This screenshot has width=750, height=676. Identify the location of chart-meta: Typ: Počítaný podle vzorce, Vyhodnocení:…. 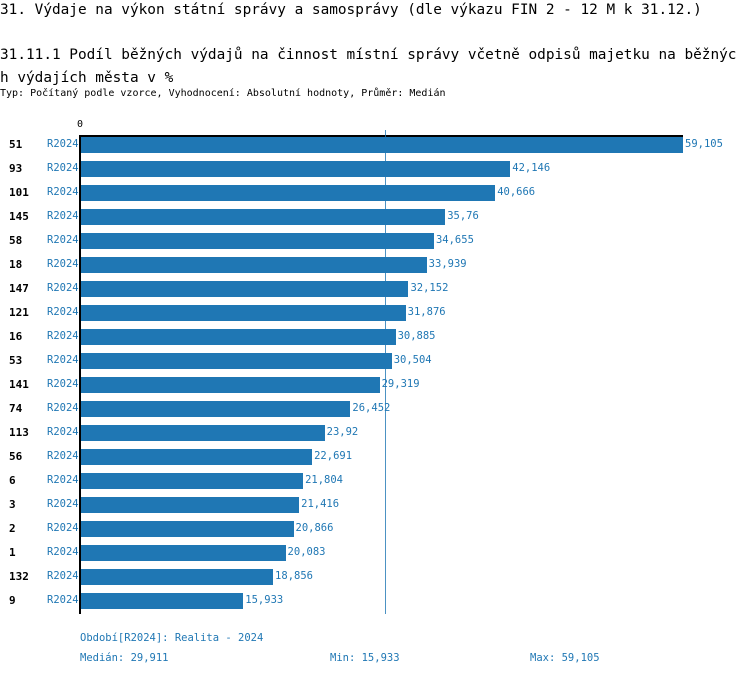
(223, 93).